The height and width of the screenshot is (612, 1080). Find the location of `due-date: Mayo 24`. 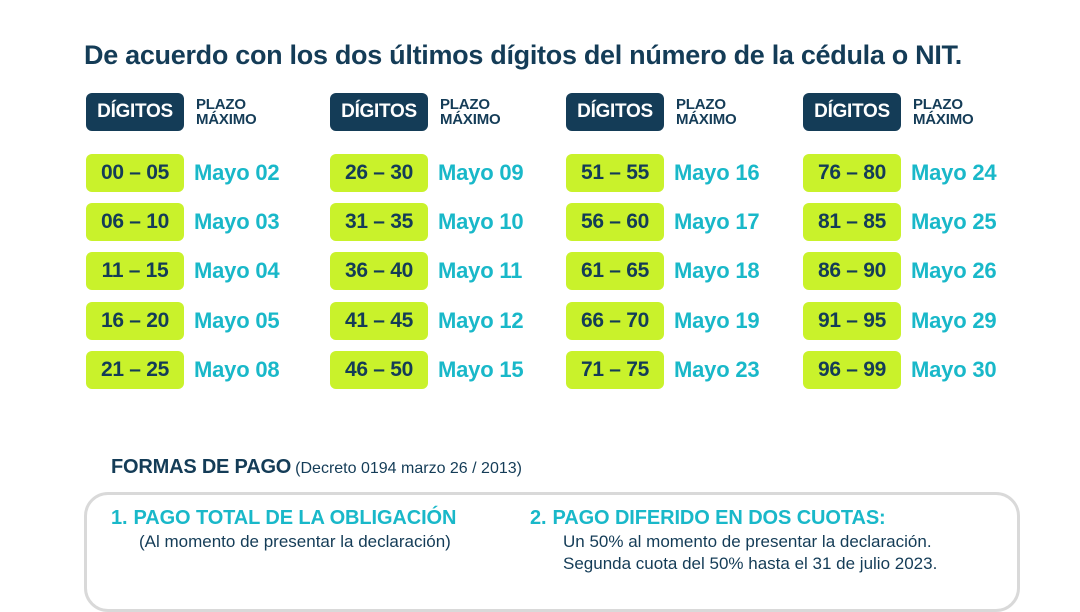

due-date: Mayo 24 is located at coordinates (954, 172).